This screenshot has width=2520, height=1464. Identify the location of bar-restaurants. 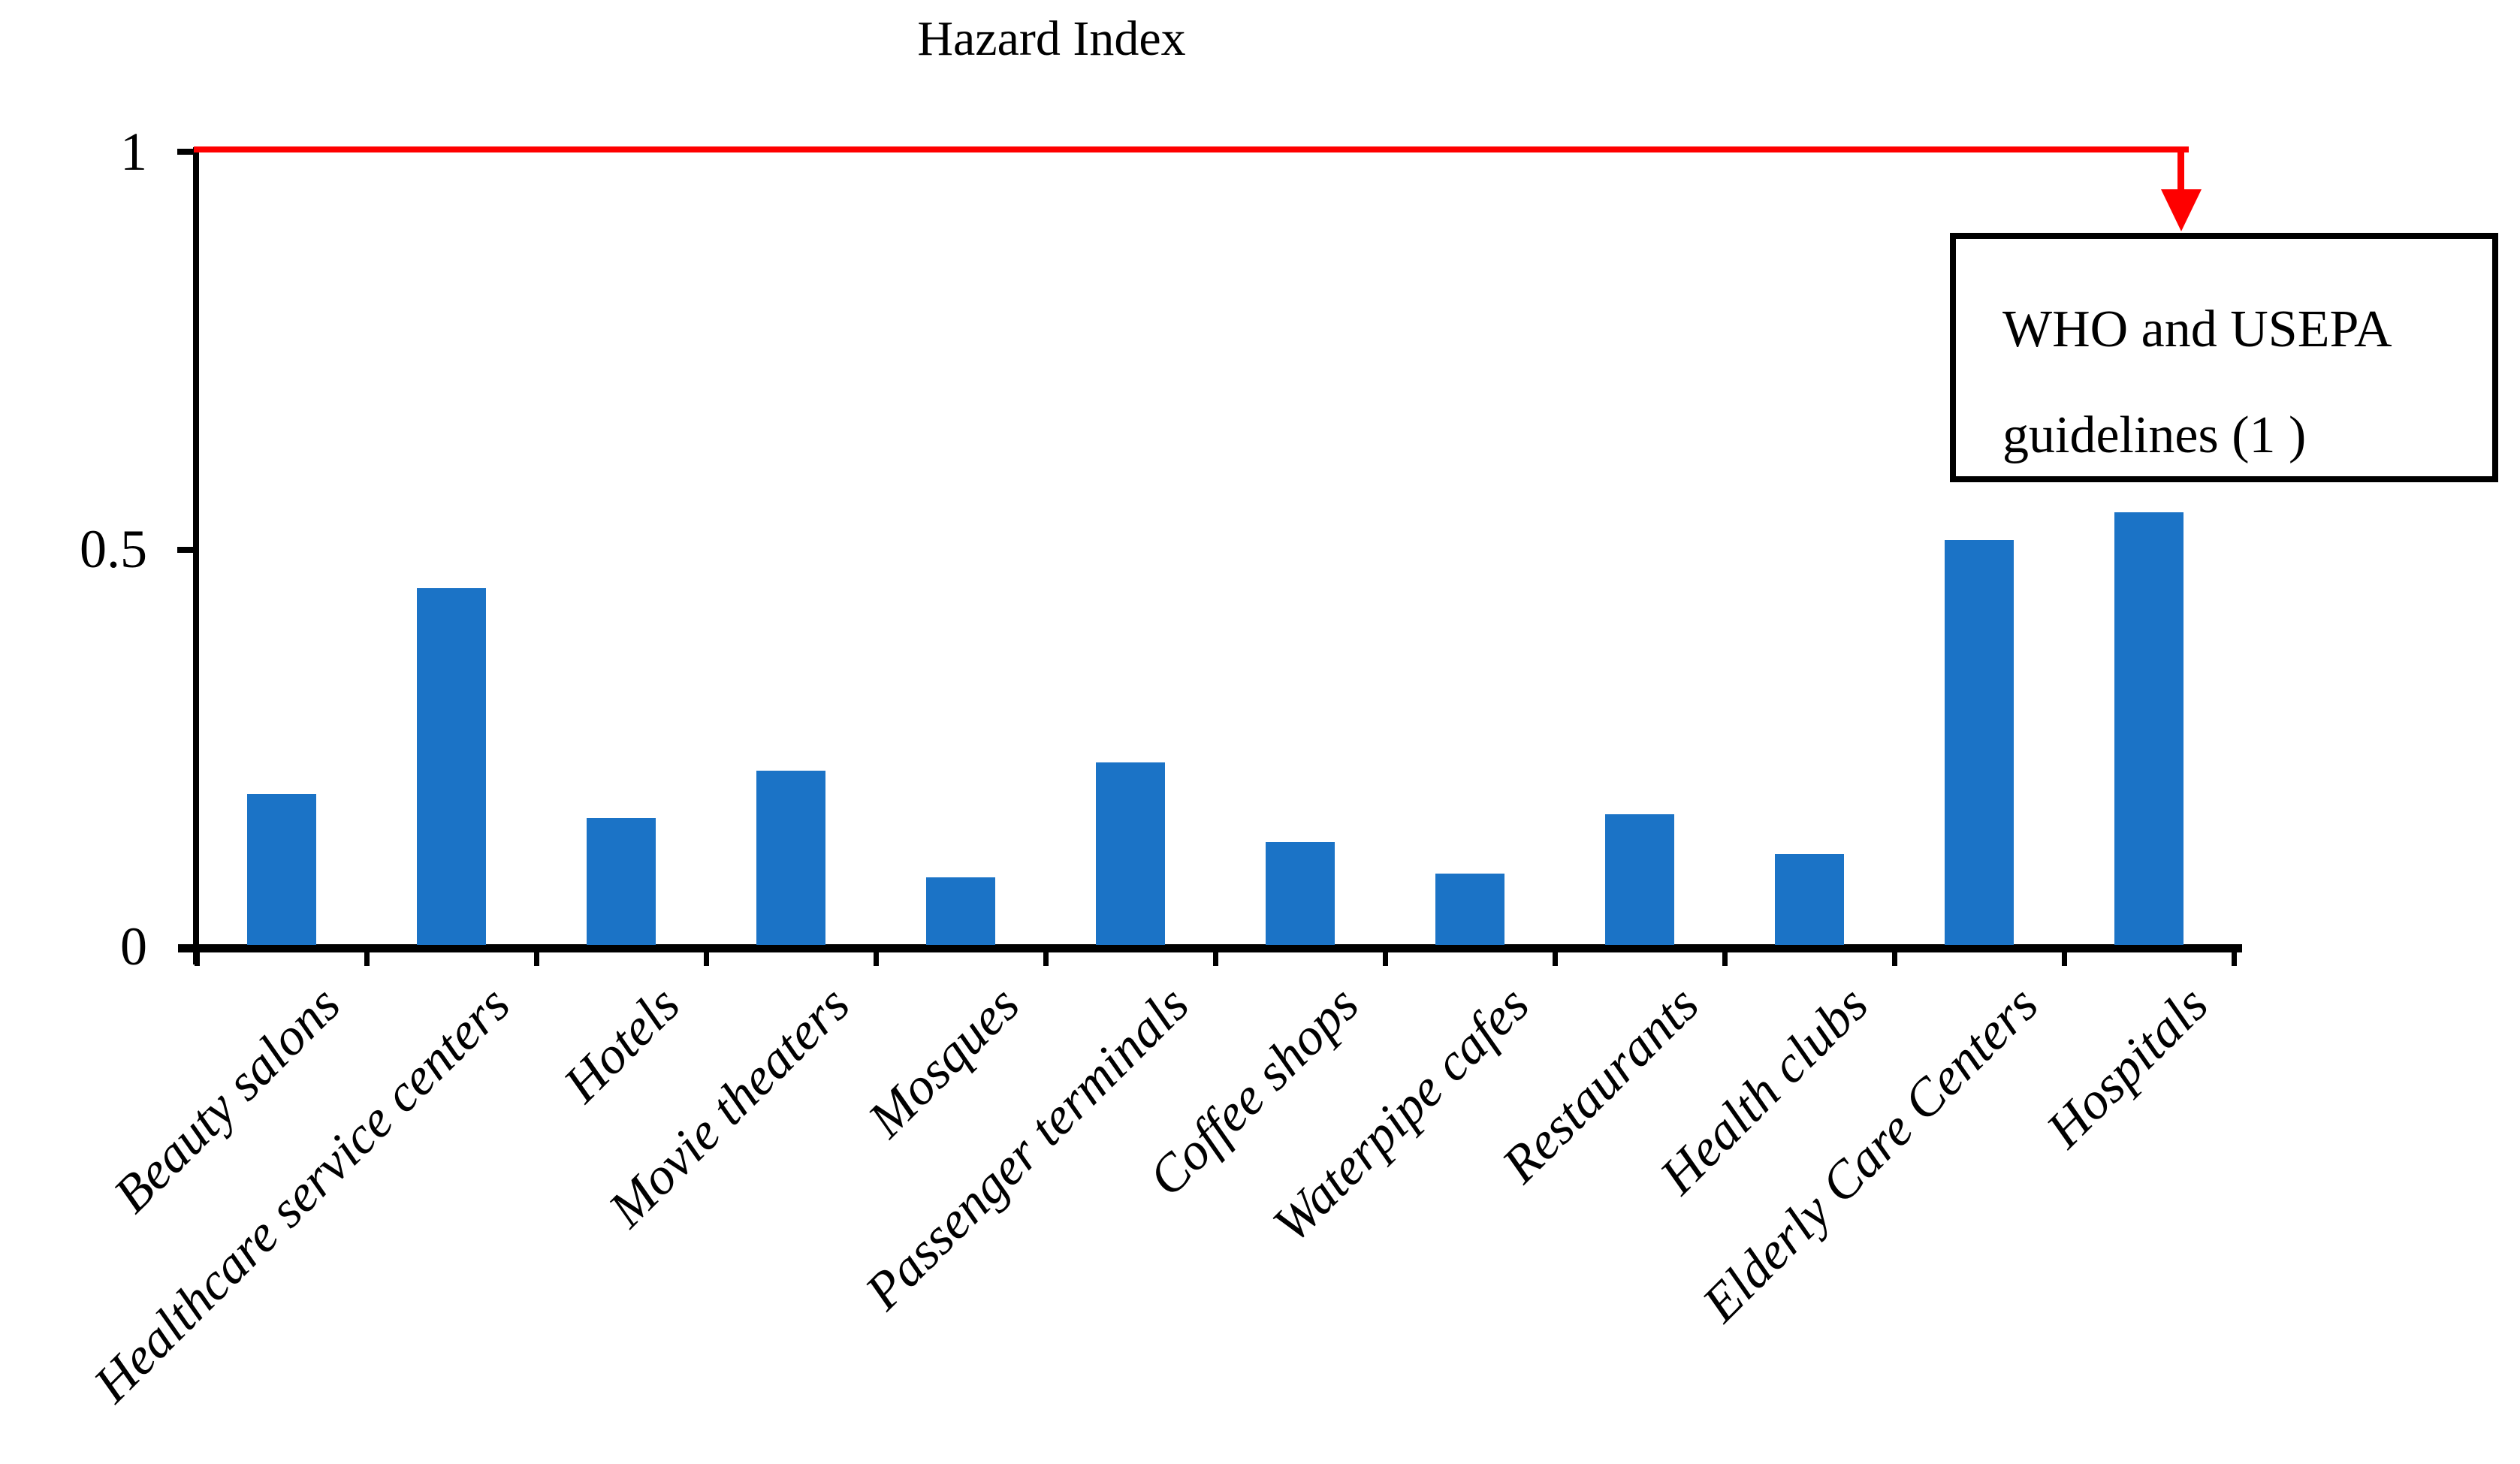
(1639, 880).